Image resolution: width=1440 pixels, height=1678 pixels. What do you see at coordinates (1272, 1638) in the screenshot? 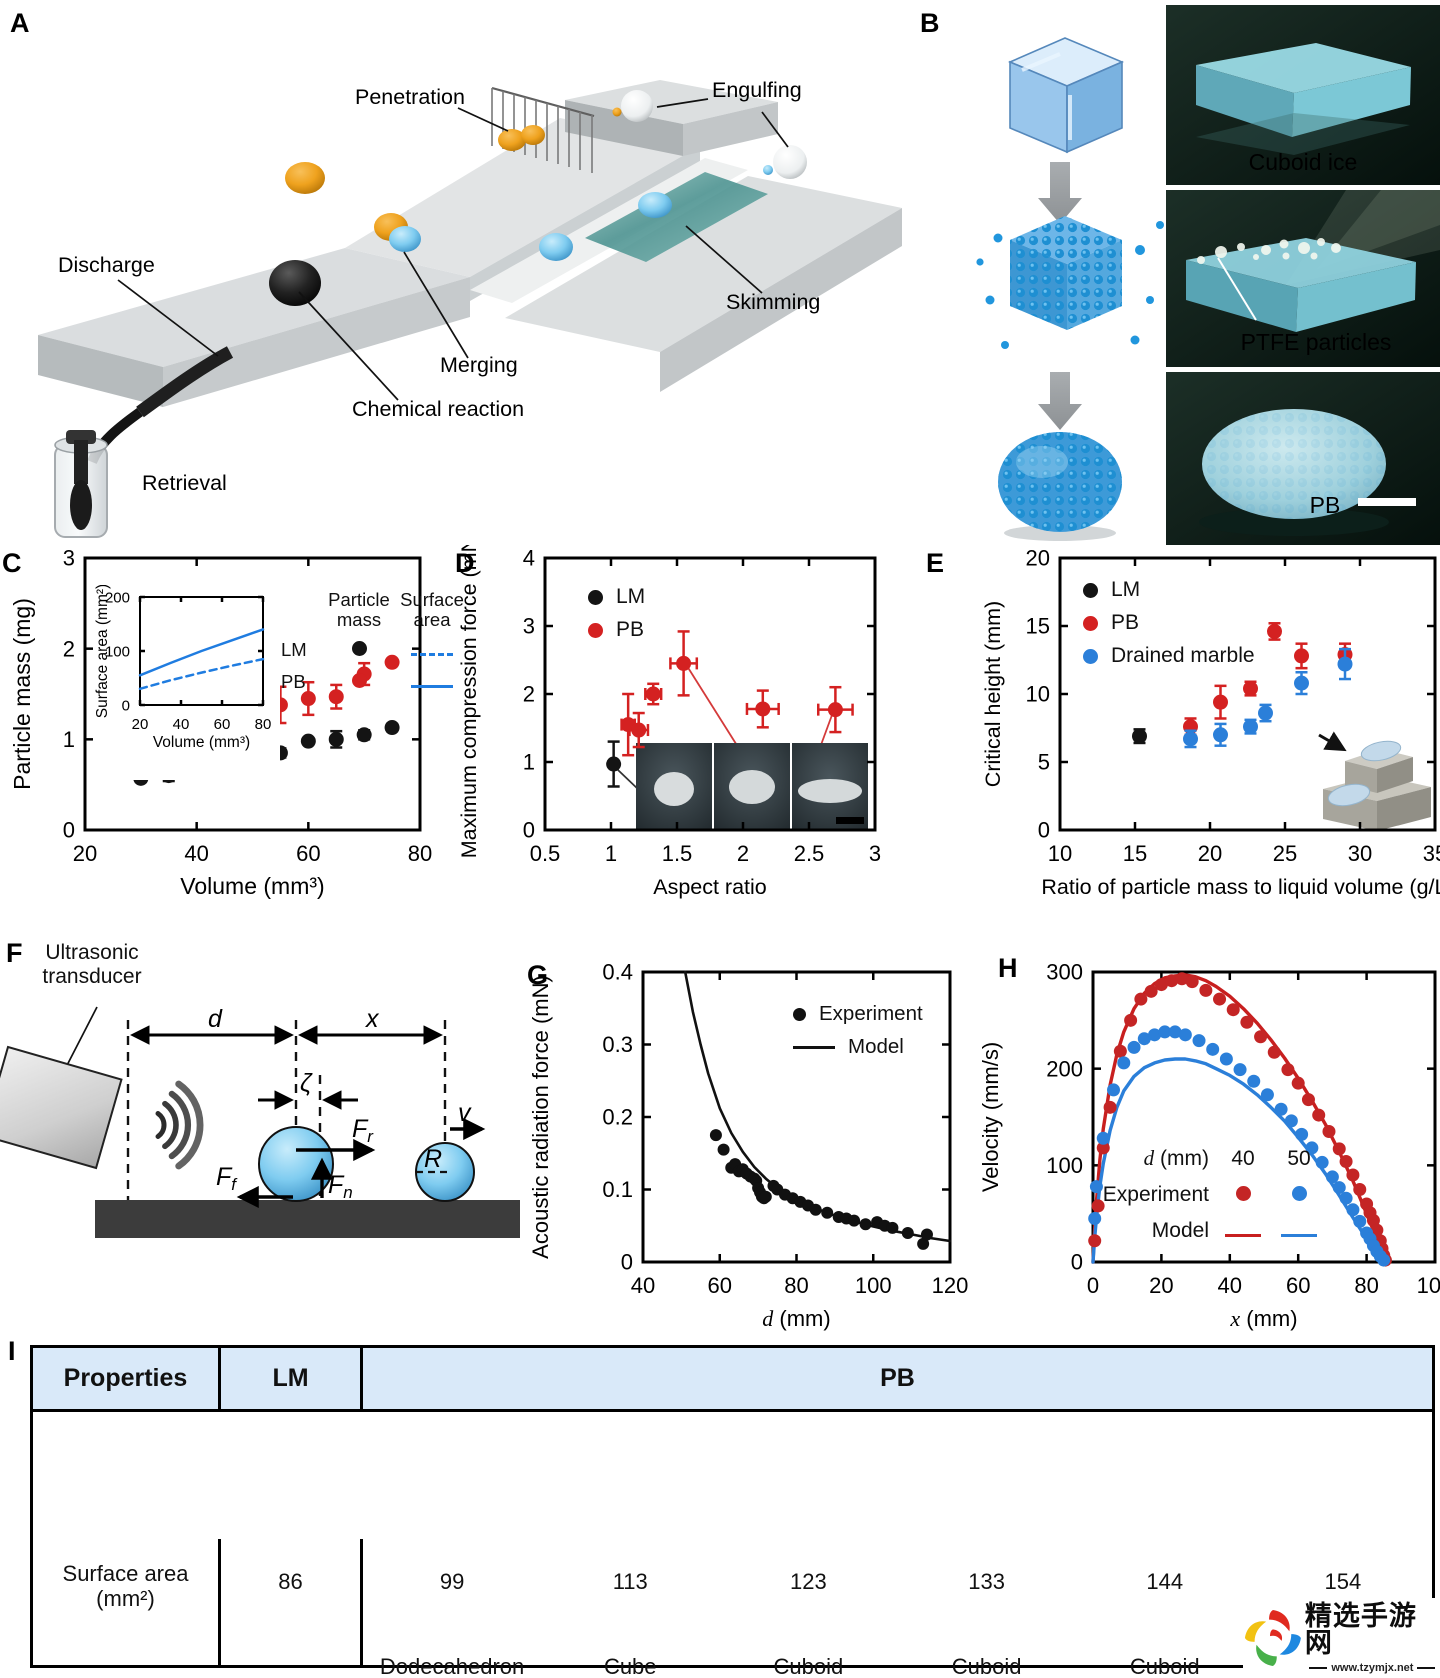
I see `watermark-logo-icon` at bounding box center [1272, 1638].